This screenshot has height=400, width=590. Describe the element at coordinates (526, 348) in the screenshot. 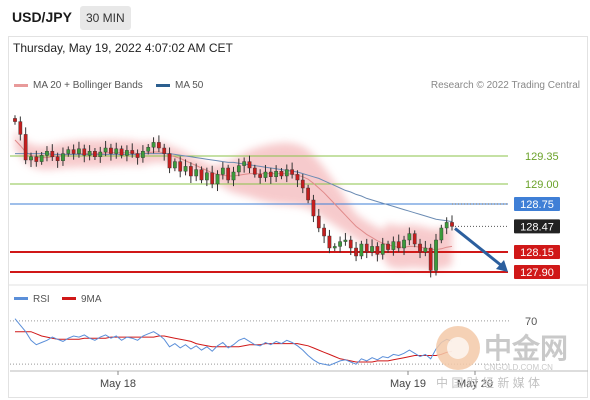

I see `watermark-logo-text: 中金网` at that location.